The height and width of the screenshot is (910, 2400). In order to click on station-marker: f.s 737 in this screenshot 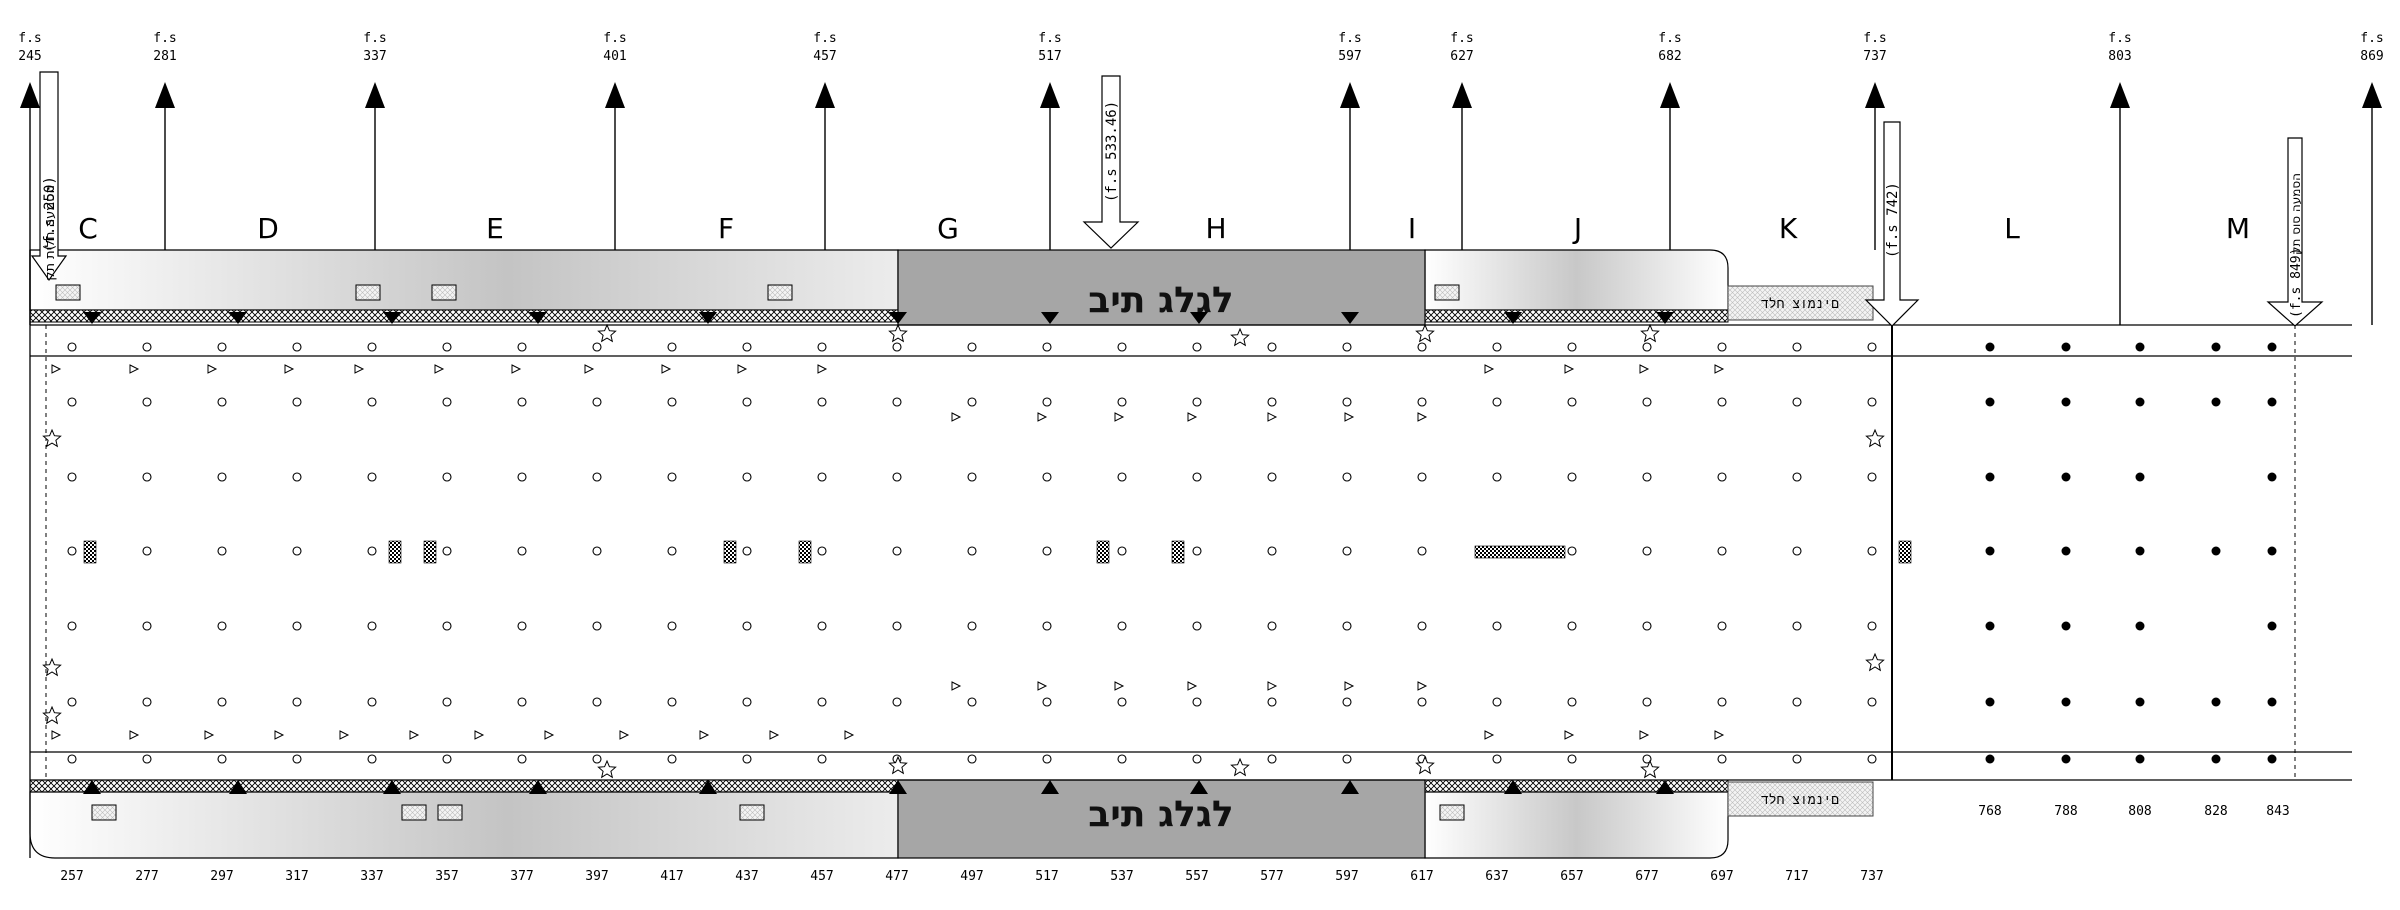, I will do `click(1875, 140)`.